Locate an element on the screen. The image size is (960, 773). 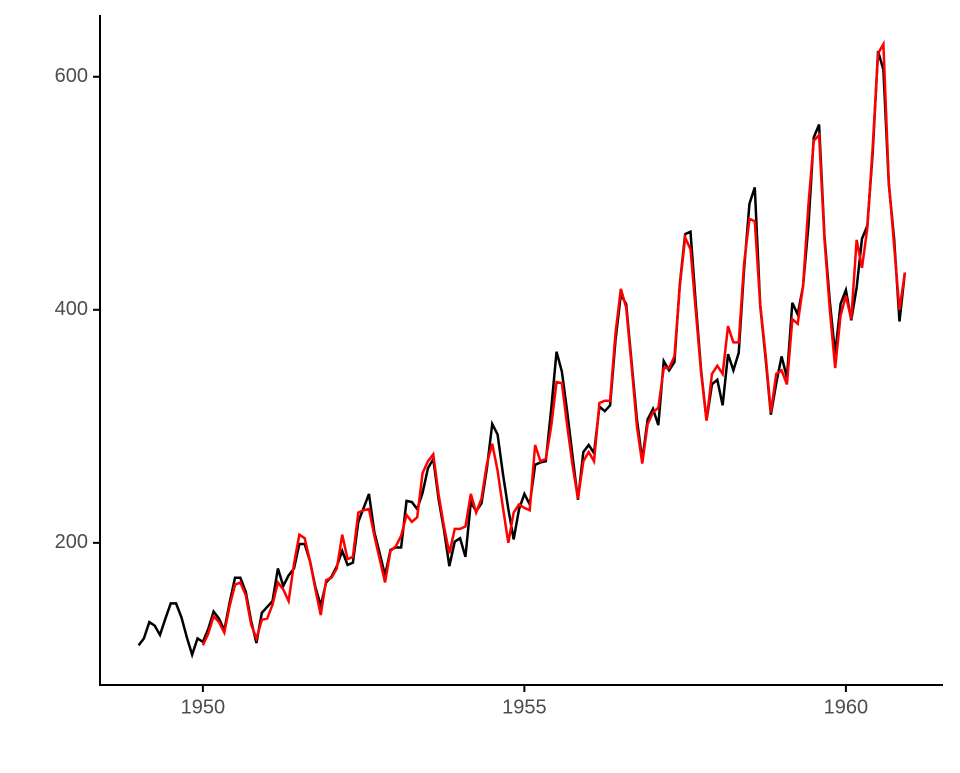
y-tick-label: 400 is located at coordinates (71, 309).